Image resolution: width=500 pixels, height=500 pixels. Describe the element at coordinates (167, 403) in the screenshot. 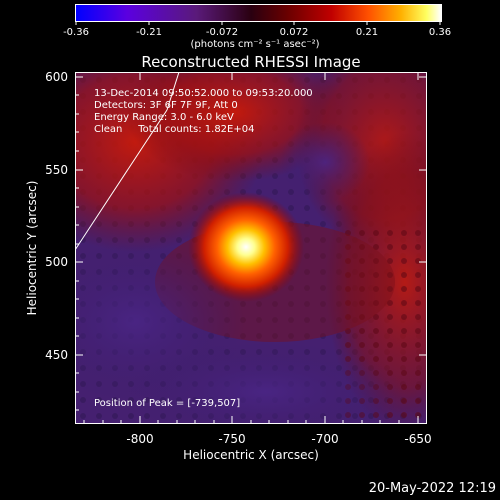

I see `peak-position-text: Position of Peak = [-739,507]` at that location.